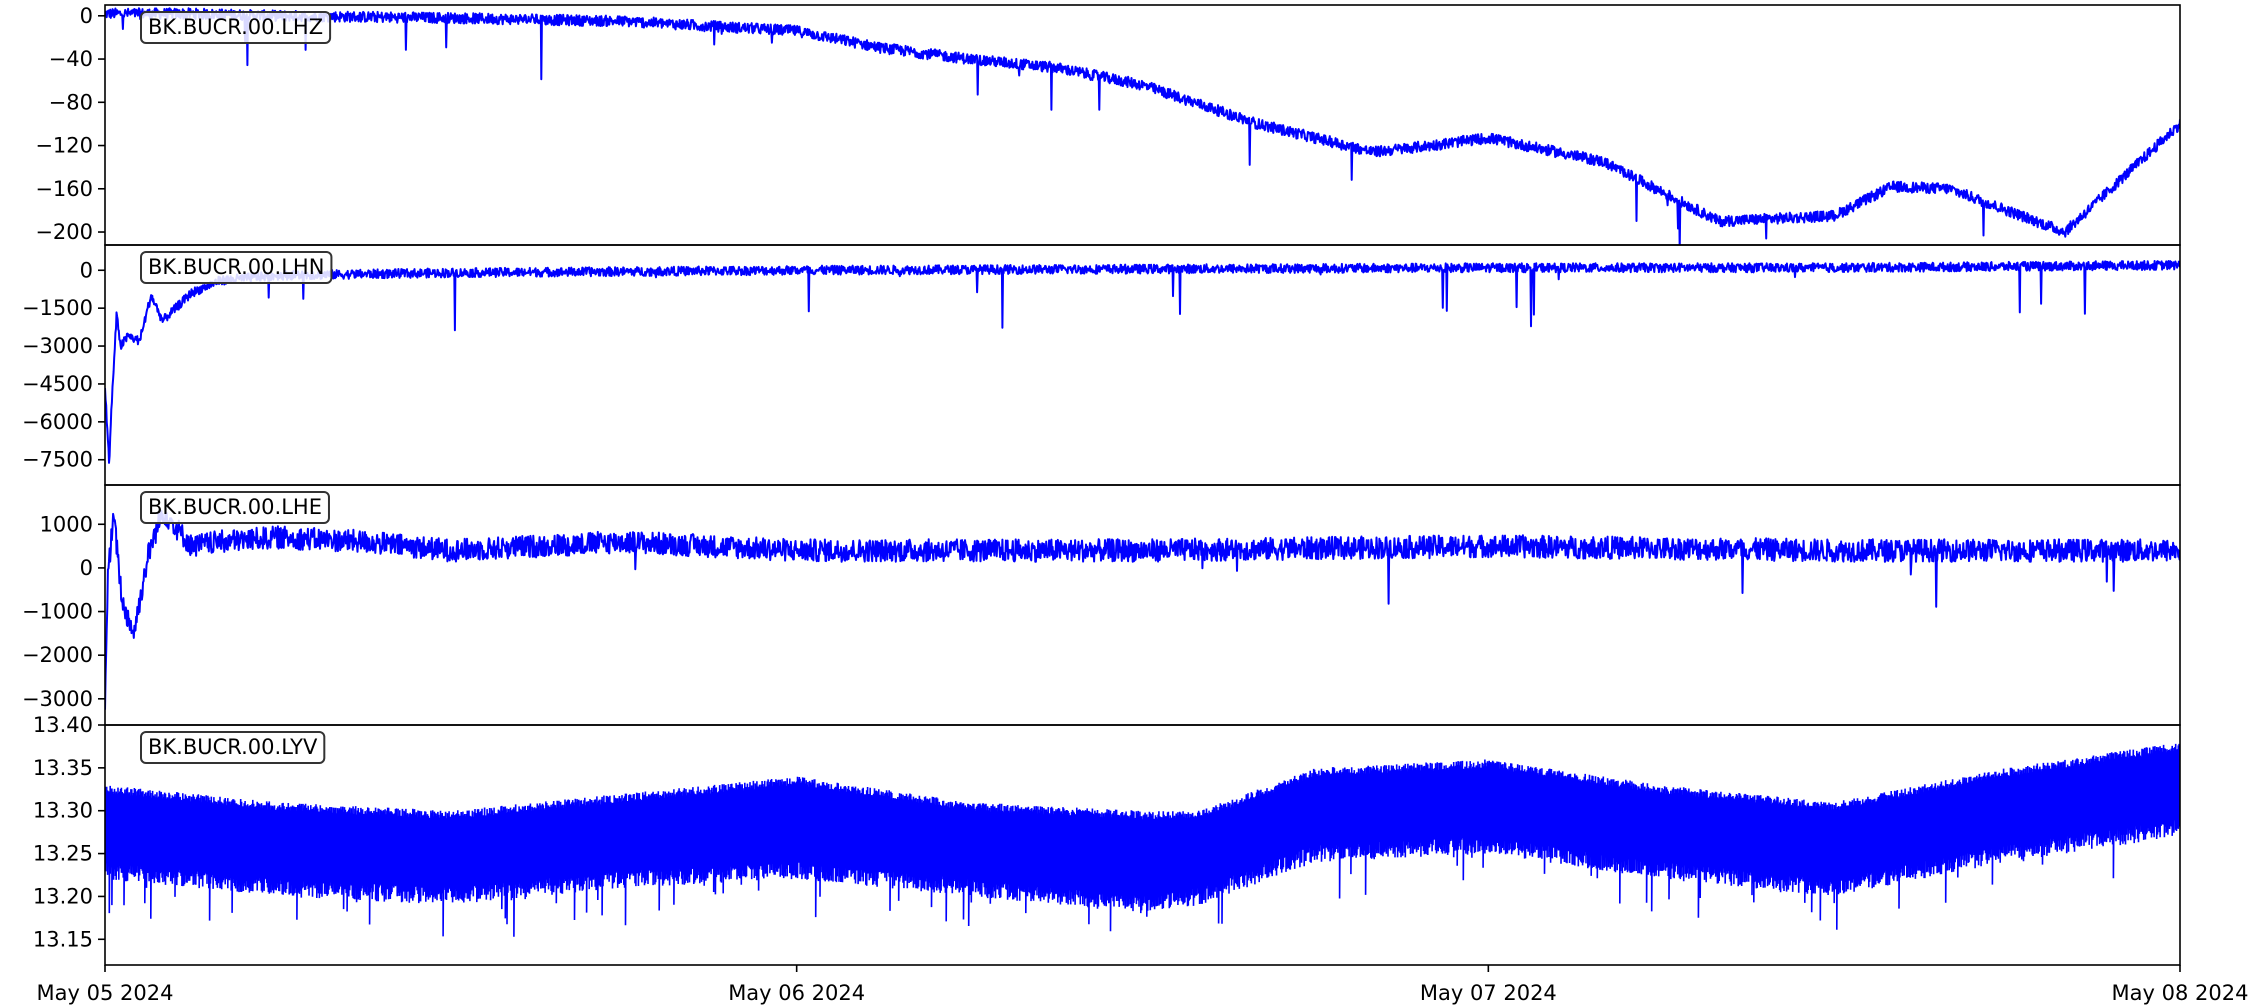 The height and width of the screenshot is (1008, 2251). Describe the element at coordinates (63, 896) in the screenshot. I see `y-tick-label: 13.20` at that location.